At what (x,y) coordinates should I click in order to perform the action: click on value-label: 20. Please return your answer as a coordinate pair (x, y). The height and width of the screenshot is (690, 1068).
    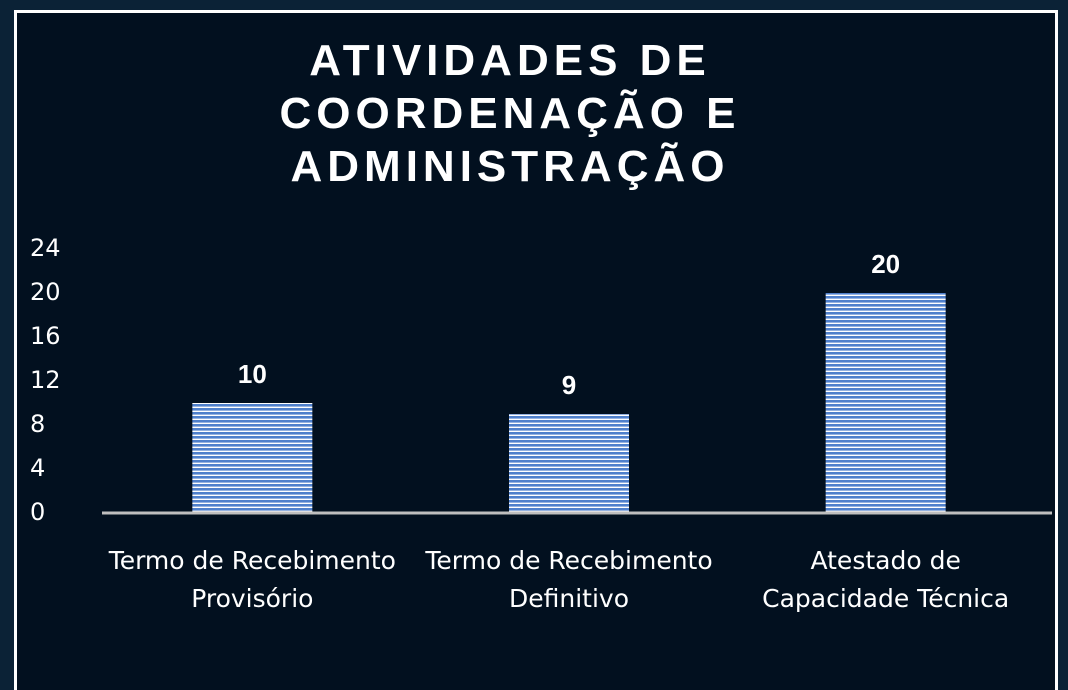
    Looking at the image, I should click on (885, 264).